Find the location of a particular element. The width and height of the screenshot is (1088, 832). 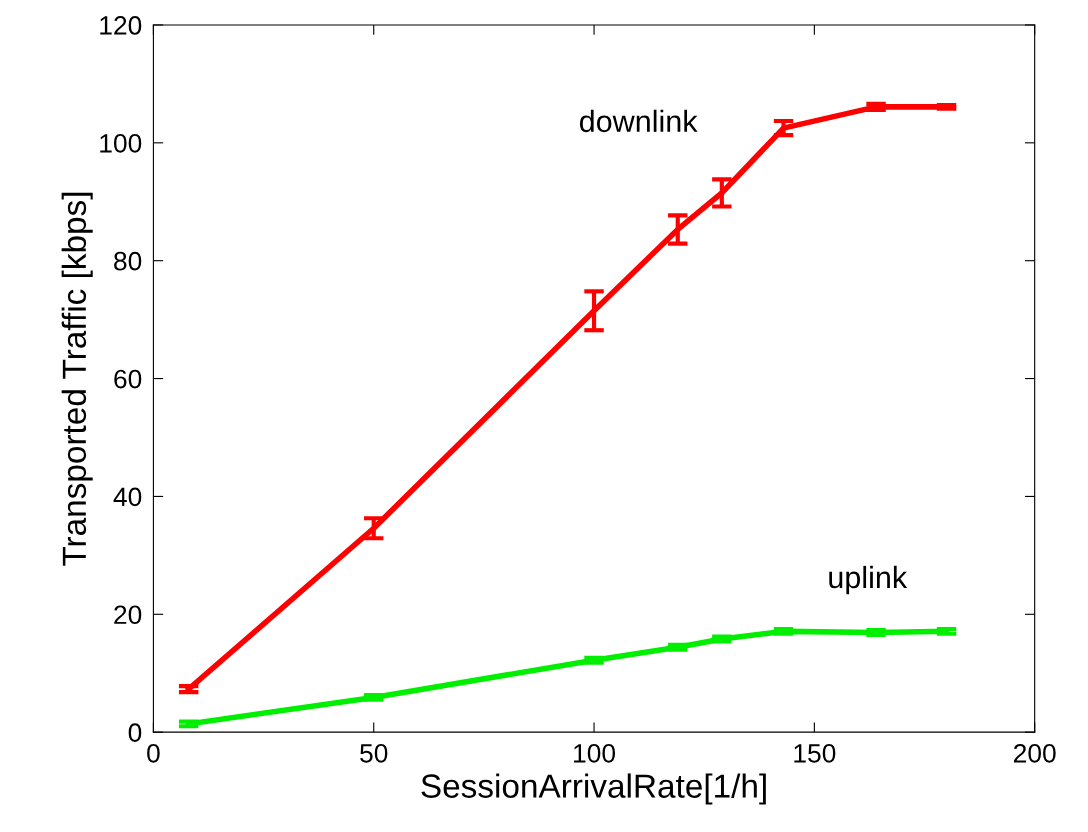

y-tick-label: 120 is located at coordinates (121, 25).